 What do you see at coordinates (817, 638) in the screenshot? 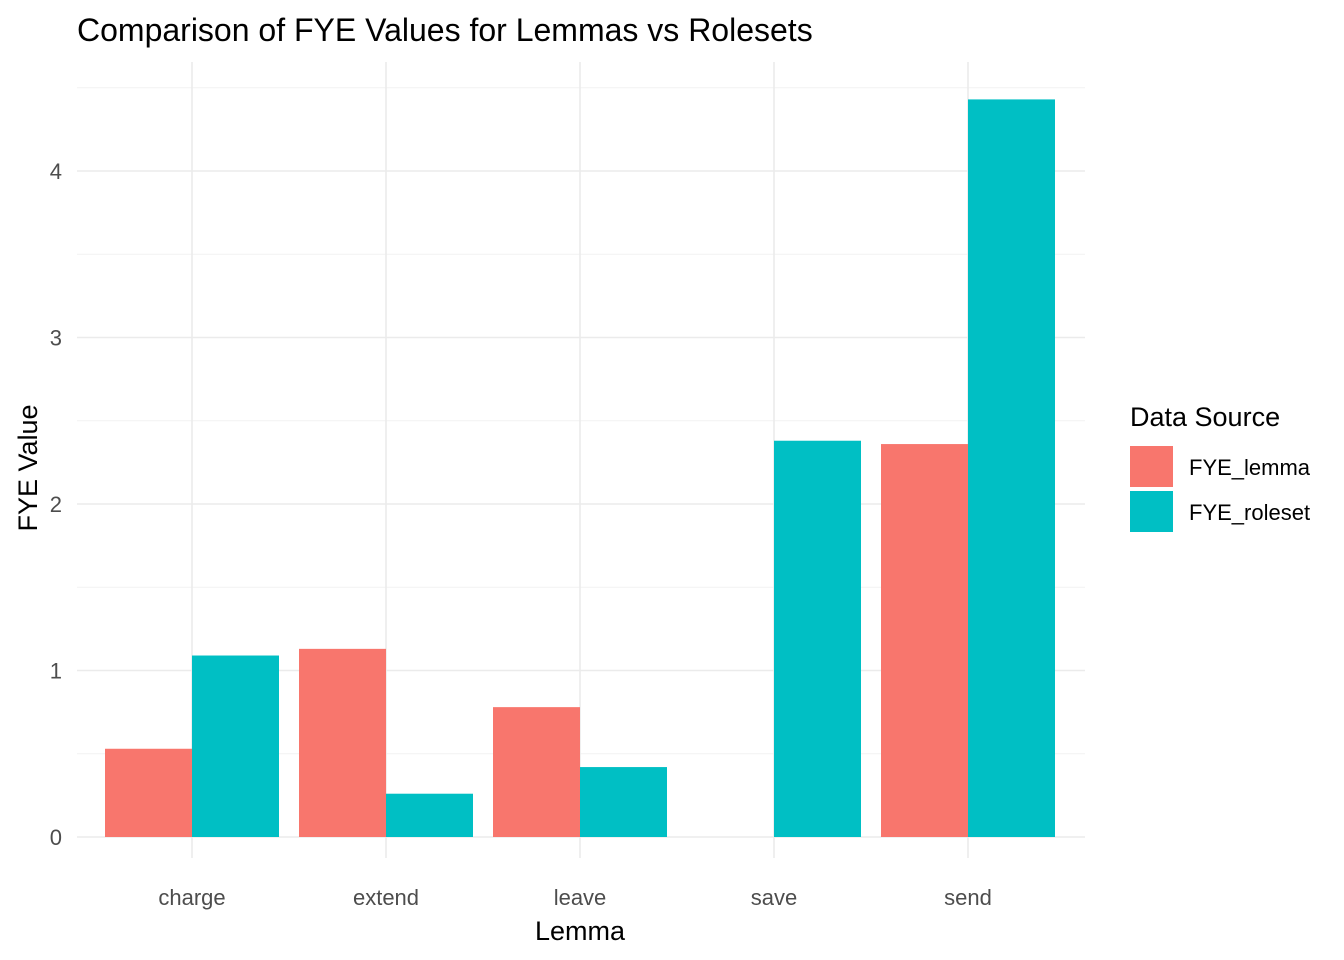
I see `bar-FYE_roleset-save` at bounding box center [817, 638].